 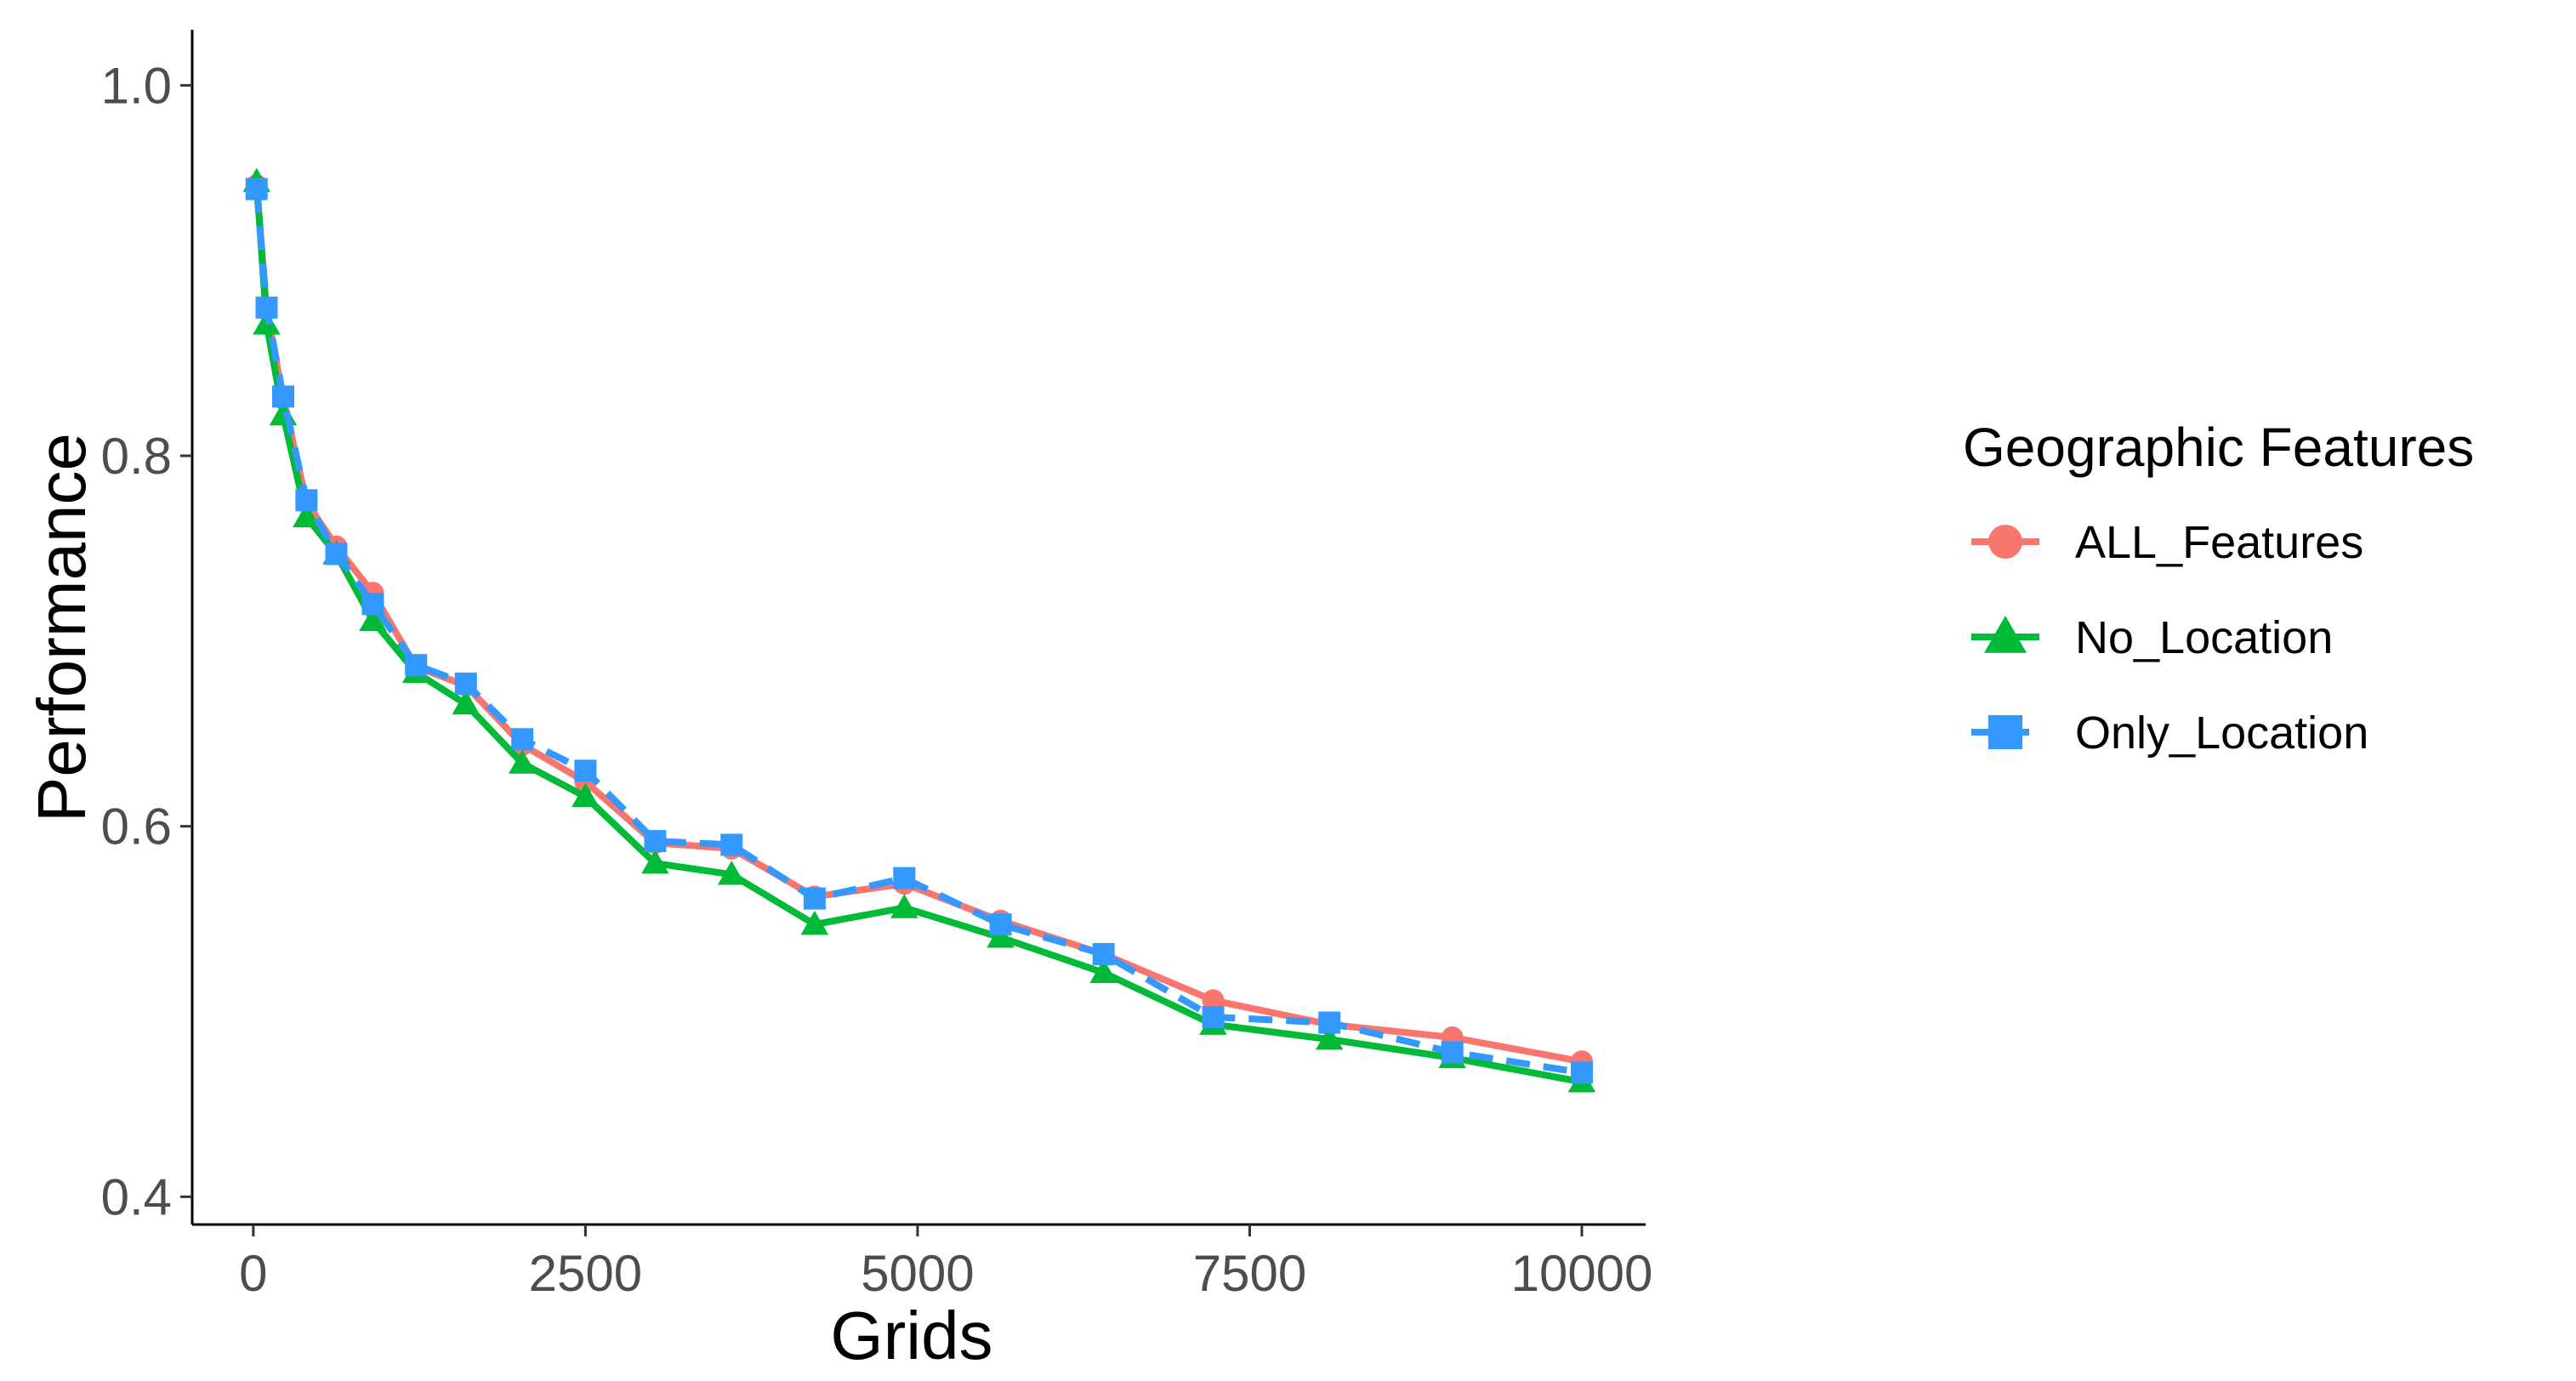 I want to click on legend-item-only-location: Only_Location, so click(x=2169, y=733).